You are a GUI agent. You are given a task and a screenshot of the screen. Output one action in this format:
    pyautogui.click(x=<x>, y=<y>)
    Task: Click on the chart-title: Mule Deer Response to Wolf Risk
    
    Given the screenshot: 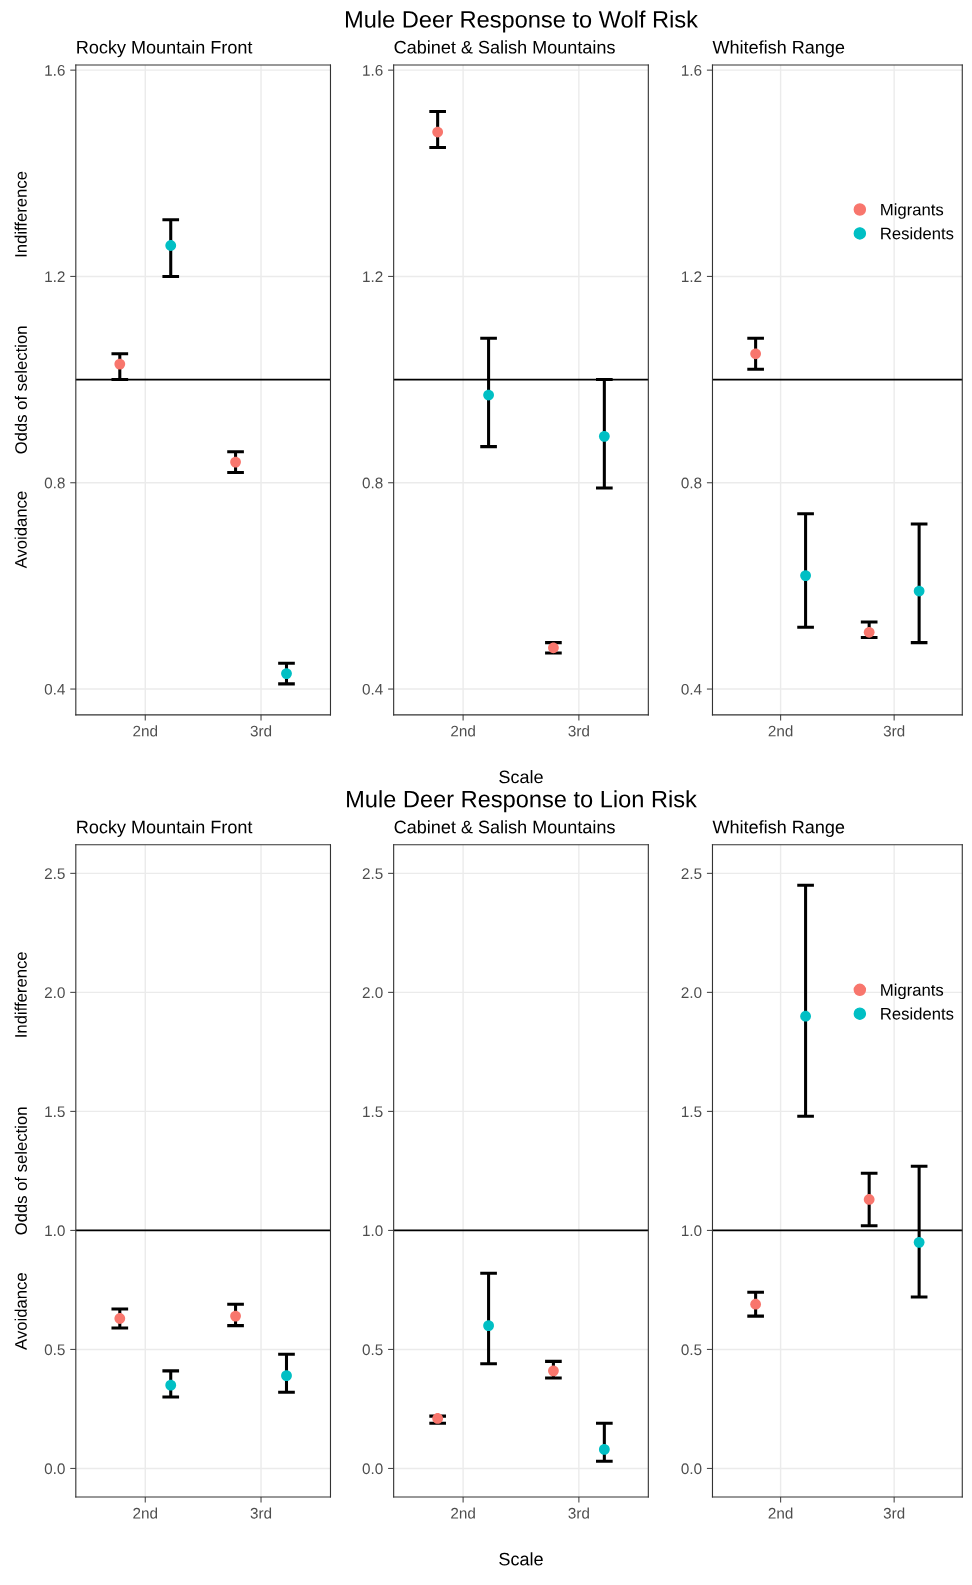 What is the action you would take?
    pyautogui.click(x=522, y=21)
    